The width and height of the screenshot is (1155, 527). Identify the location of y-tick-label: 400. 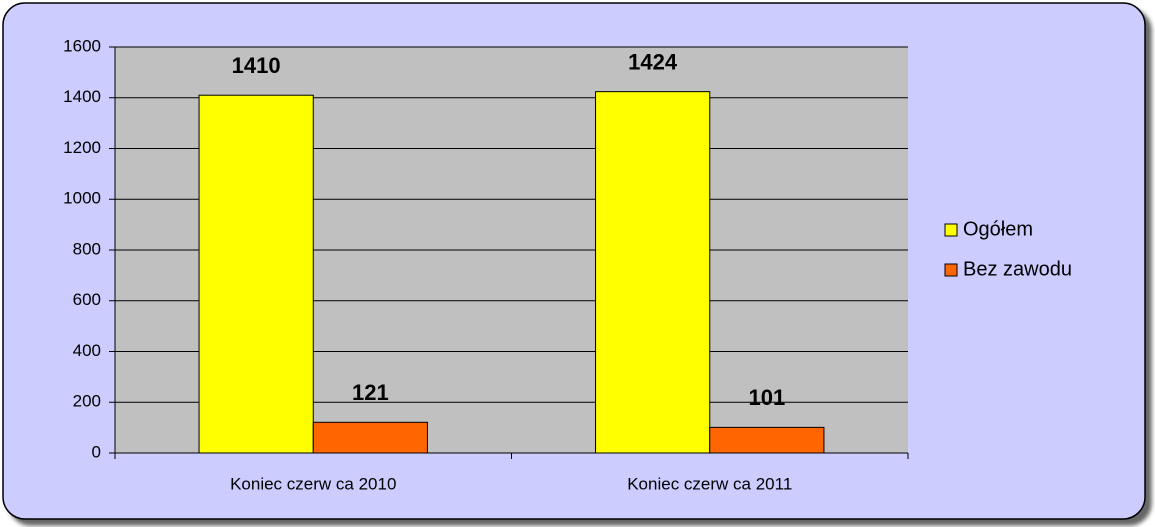
(87, 350).